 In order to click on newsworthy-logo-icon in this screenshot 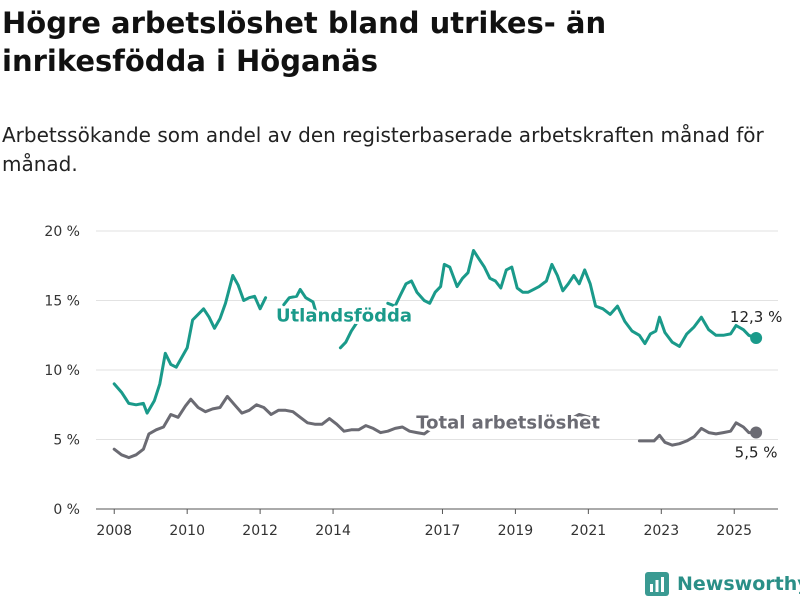, I will do `click(657, 584)`.